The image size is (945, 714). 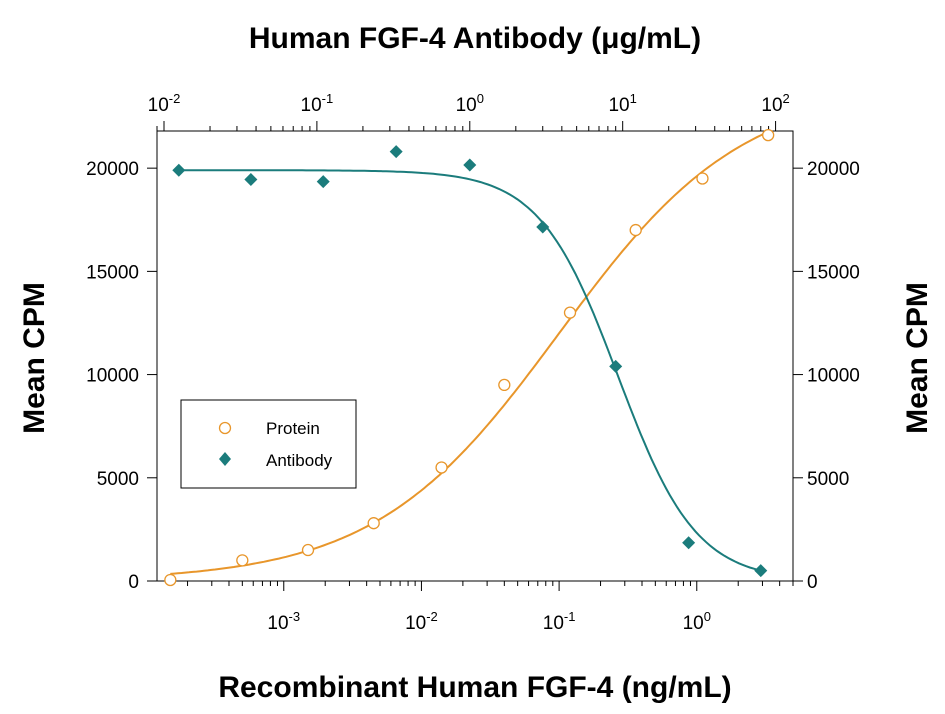 What do you see at coordinates (812, 582) in the screenshot?
I see `y-tick-label-right: 0` at bounding box center [812, 582].